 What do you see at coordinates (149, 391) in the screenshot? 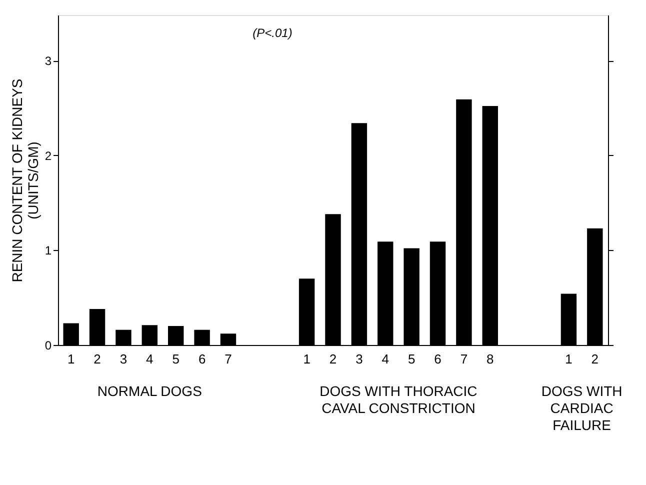
I see `text: NORMAL DOGS` at bounding box center [149, 391].